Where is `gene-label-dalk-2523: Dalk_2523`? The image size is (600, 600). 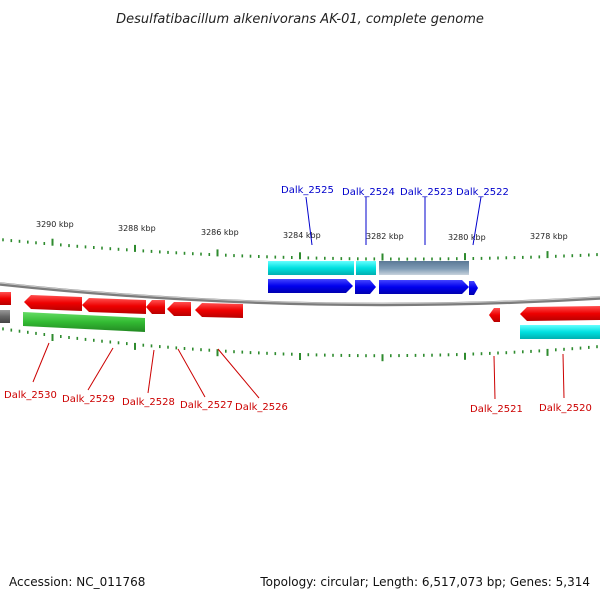
gene-label-dalk-2523: Dalk_2523 is located at coordinates (426, 192).